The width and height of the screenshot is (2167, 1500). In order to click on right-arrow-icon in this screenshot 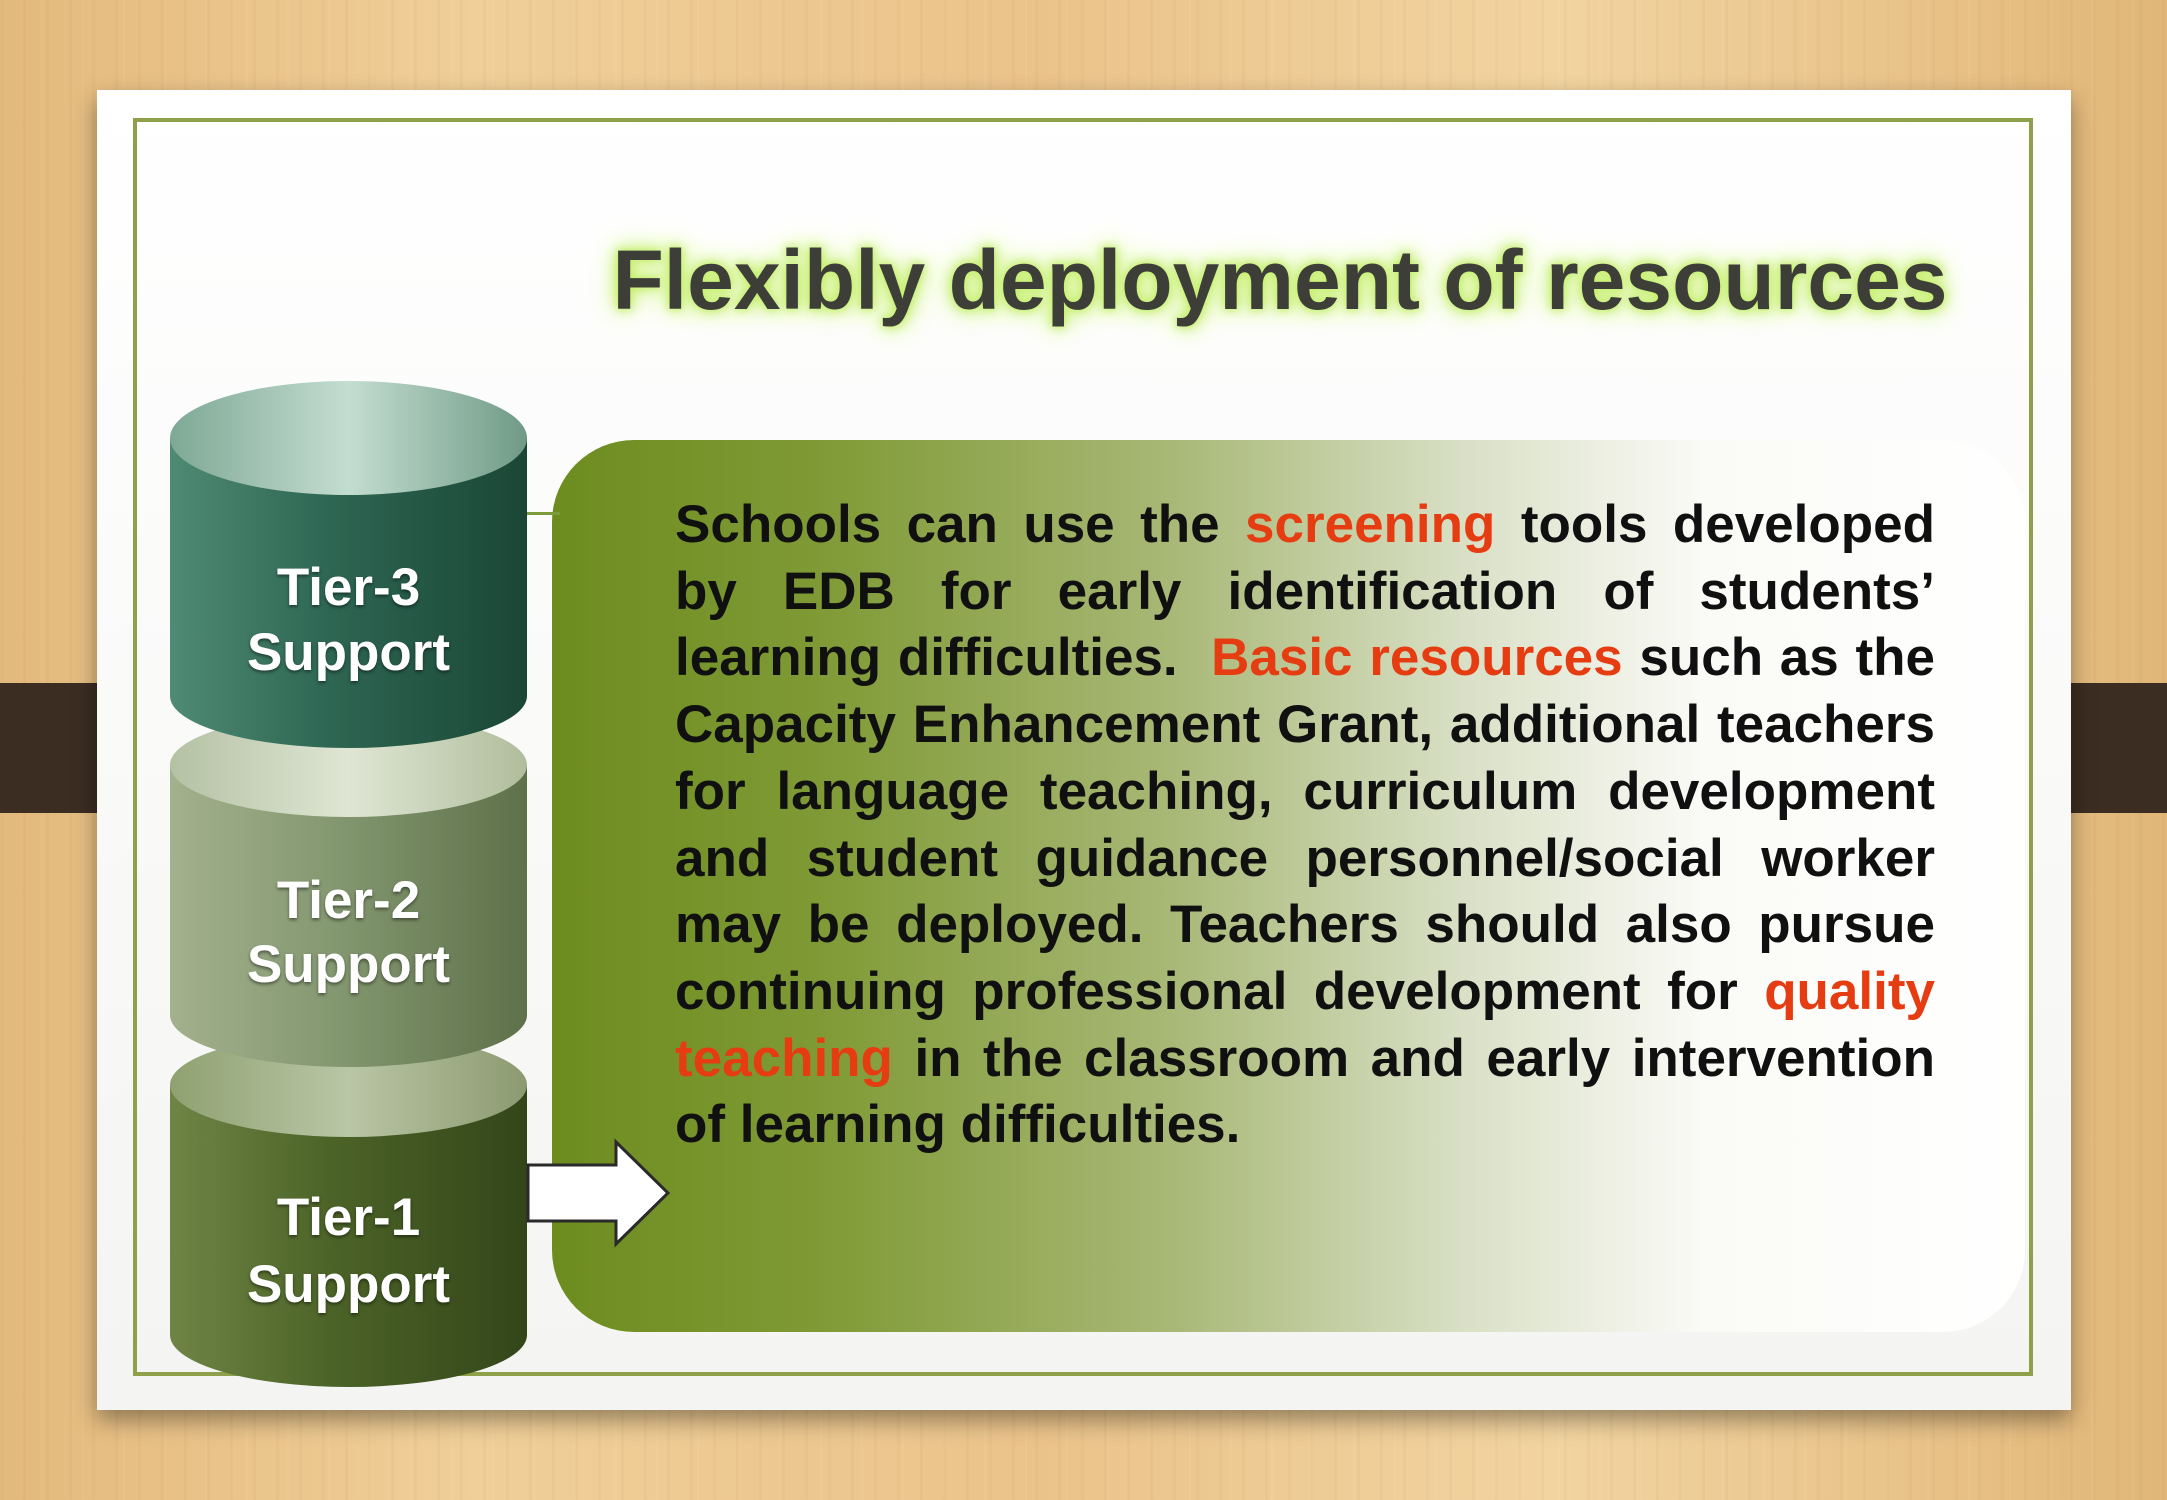, I will do `click(598, 1193)`.